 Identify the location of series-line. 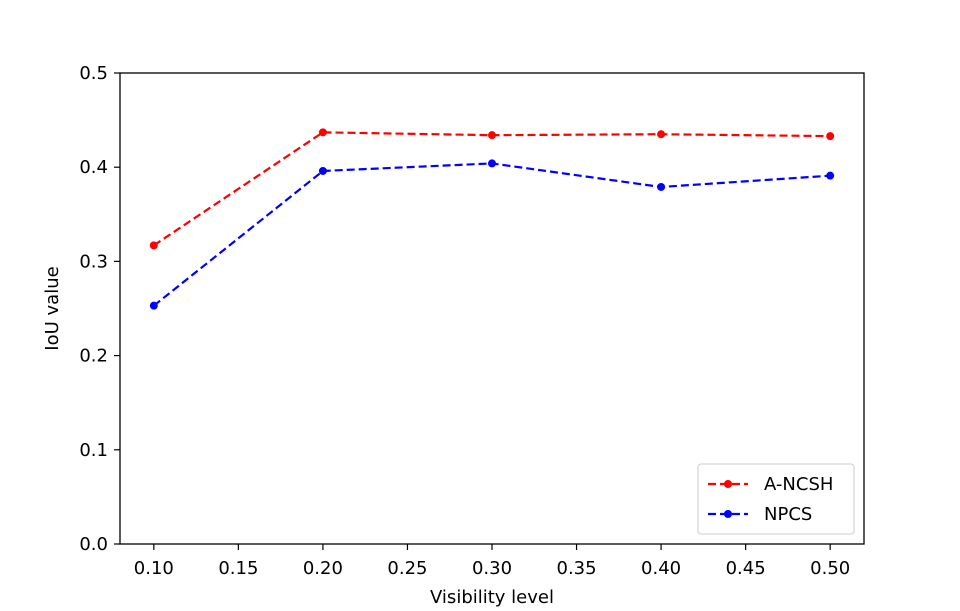
(492, 189).